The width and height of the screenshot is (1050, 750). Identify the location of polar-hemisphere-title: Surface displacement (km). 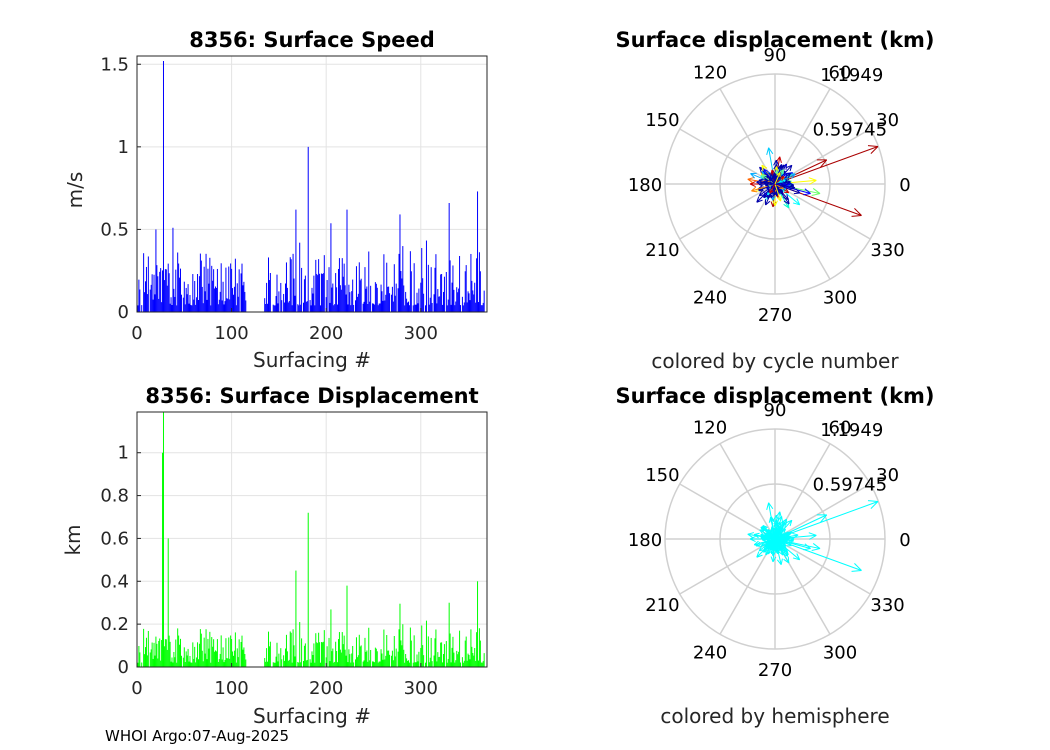
(774, 396).